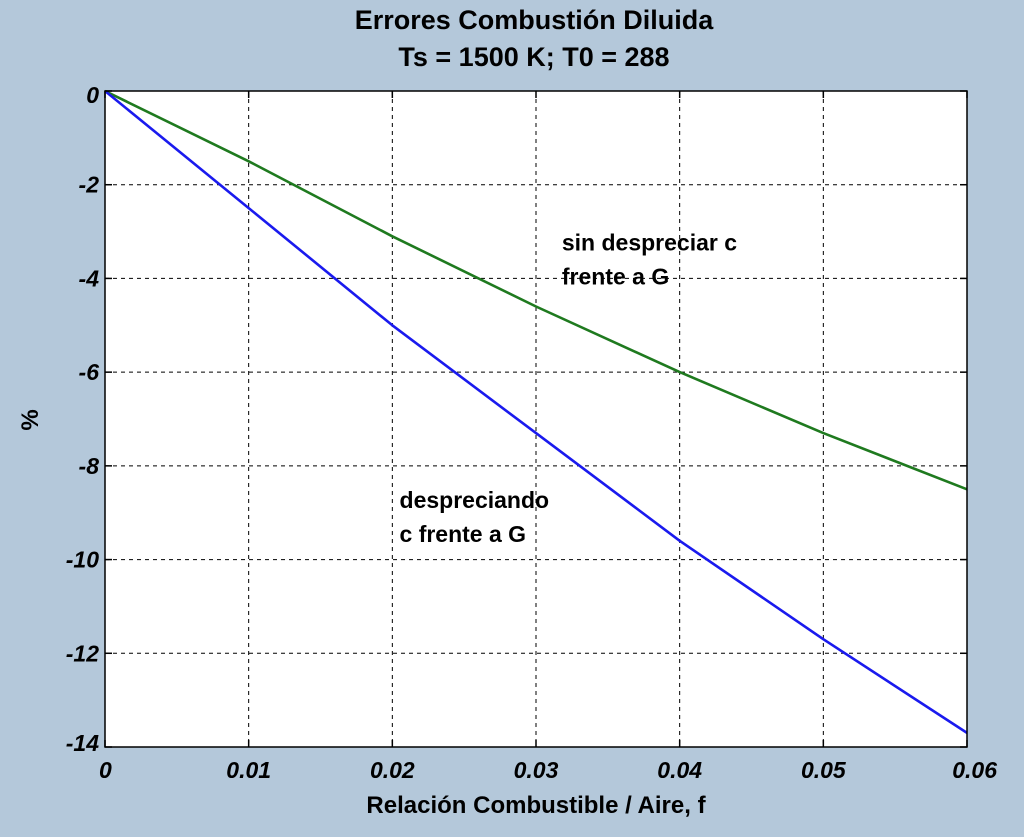  What do you see at coordinates (824, 770) in the screenshot?
I see `x-tick-label: 0.05` at bounding box center [824, 770].